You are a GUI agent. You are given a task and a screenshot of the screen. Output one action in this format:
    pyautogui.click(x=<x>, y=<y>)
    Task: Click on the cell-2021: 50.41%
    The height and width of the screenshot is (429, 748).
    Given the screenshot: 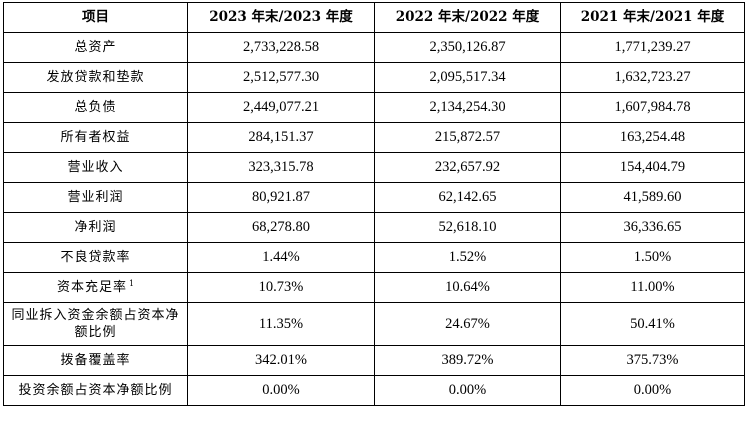 What is the action you would take?
    pyautogui.click(x=652, y=324)
    